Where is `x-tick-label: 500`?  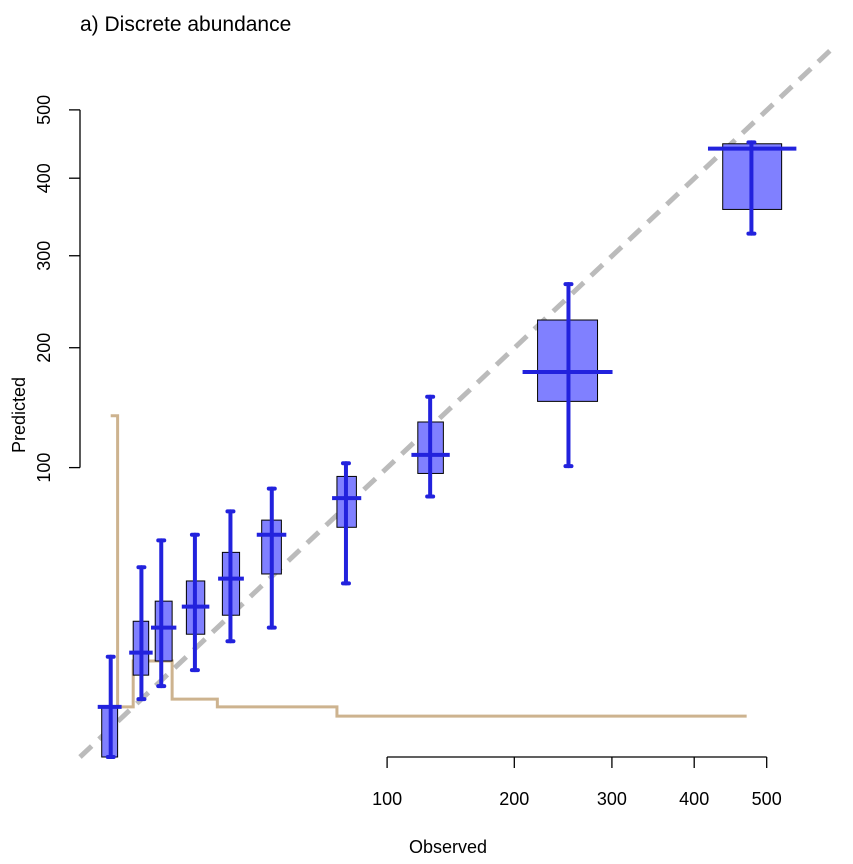
x-tick-label: 500 is located at coordinates (767, 799).